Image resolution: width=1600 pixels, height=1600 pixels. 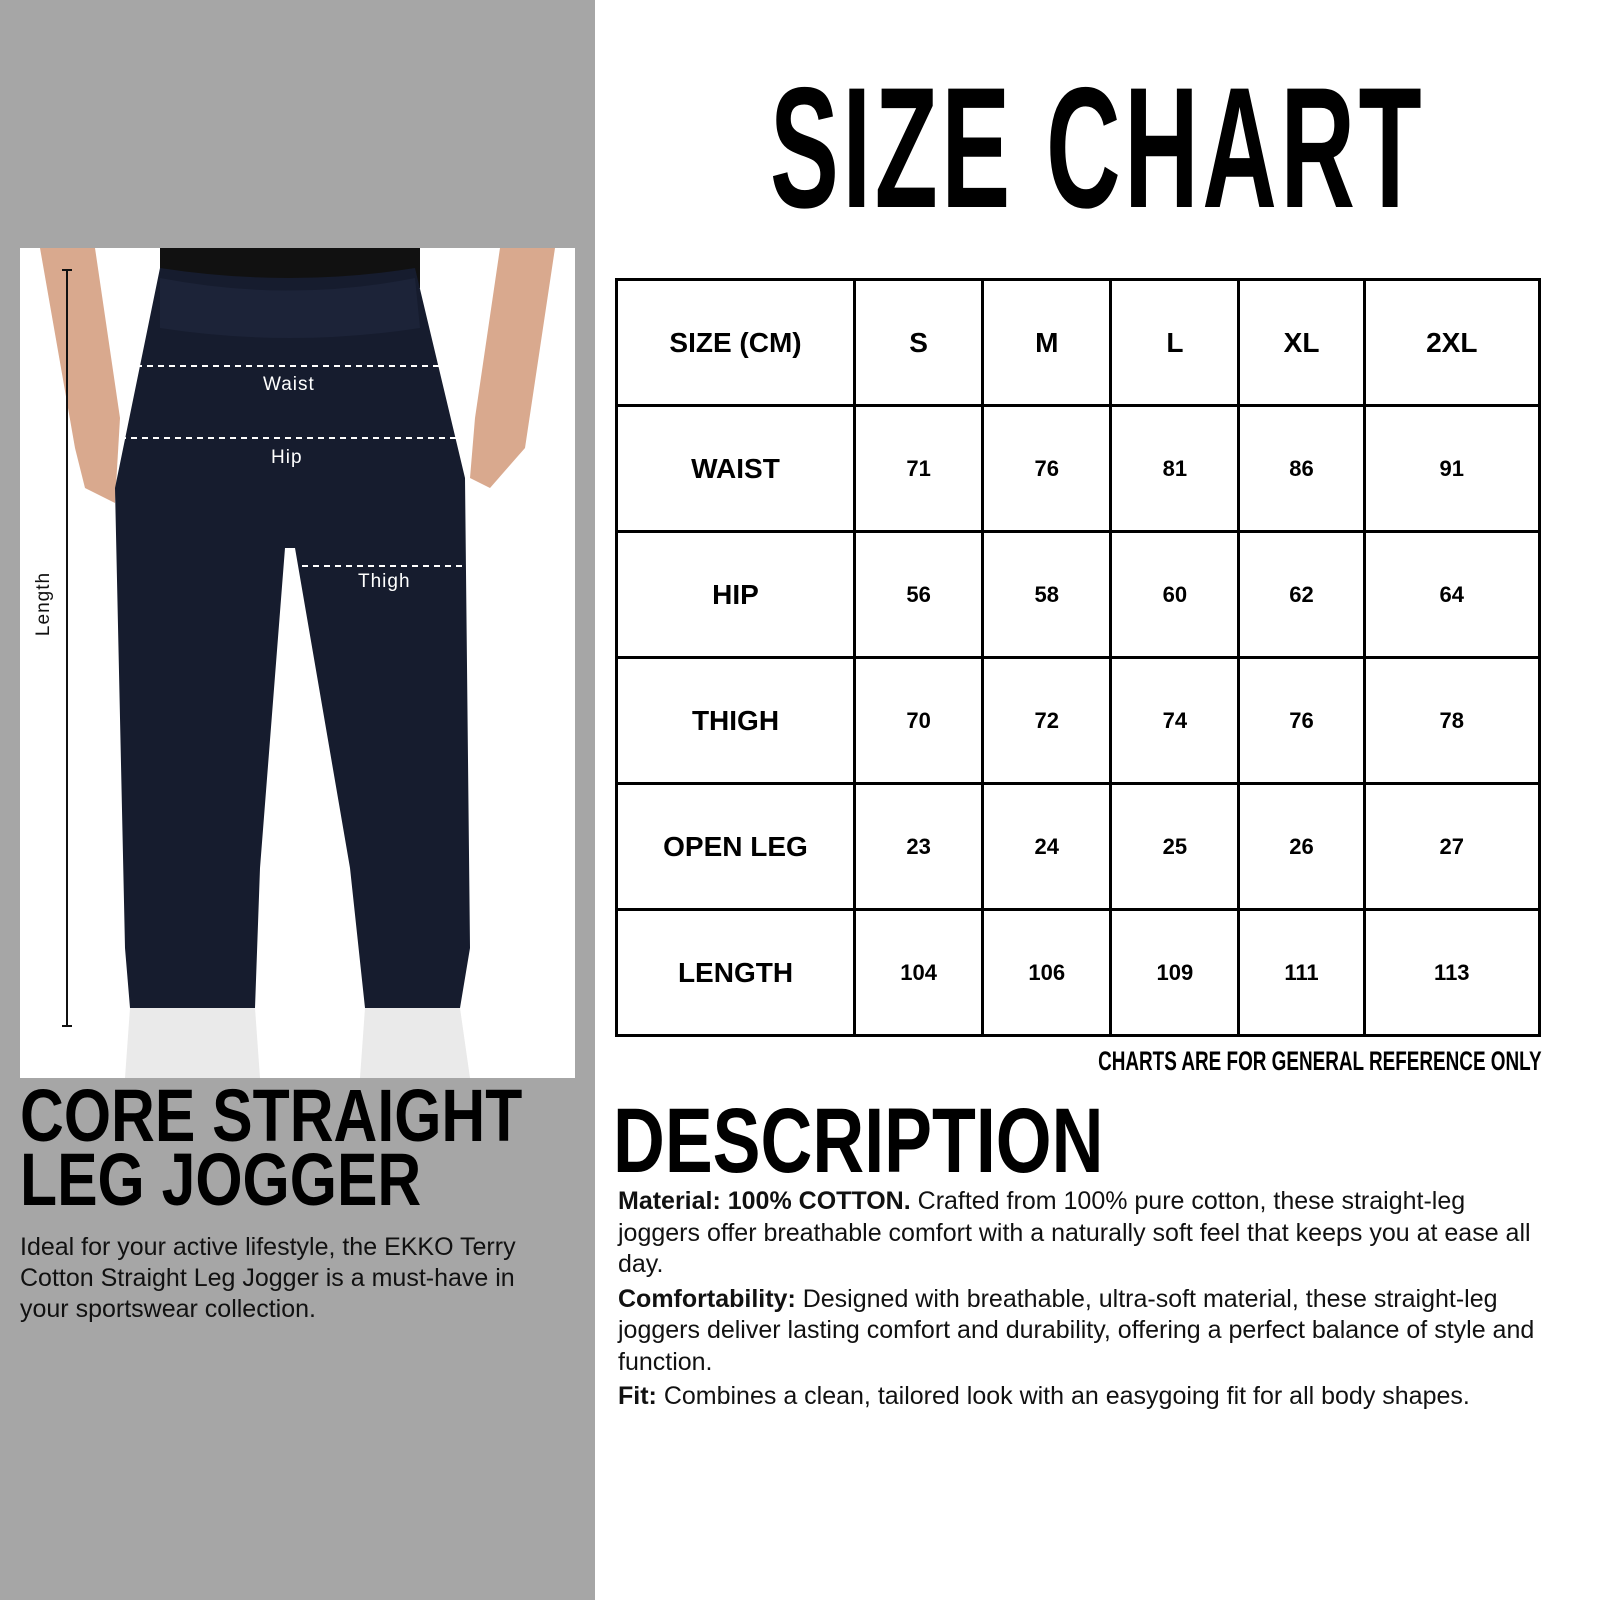 I want to click on table-cell: 26, so click(x=1301, y=846).